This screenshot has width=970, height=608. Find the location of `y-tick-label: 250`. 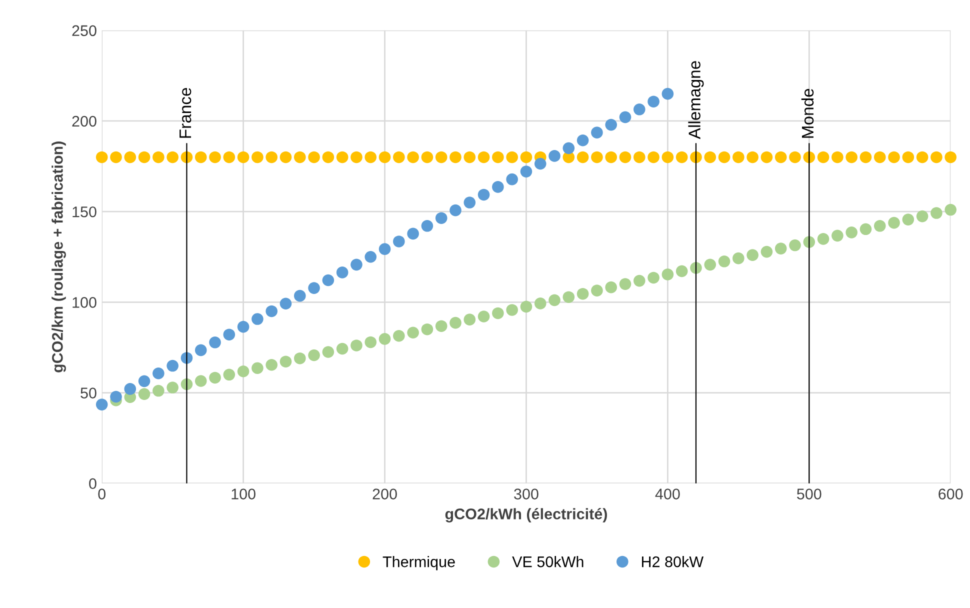

y-tick-label: 250 is located at coordinates (84, 30).